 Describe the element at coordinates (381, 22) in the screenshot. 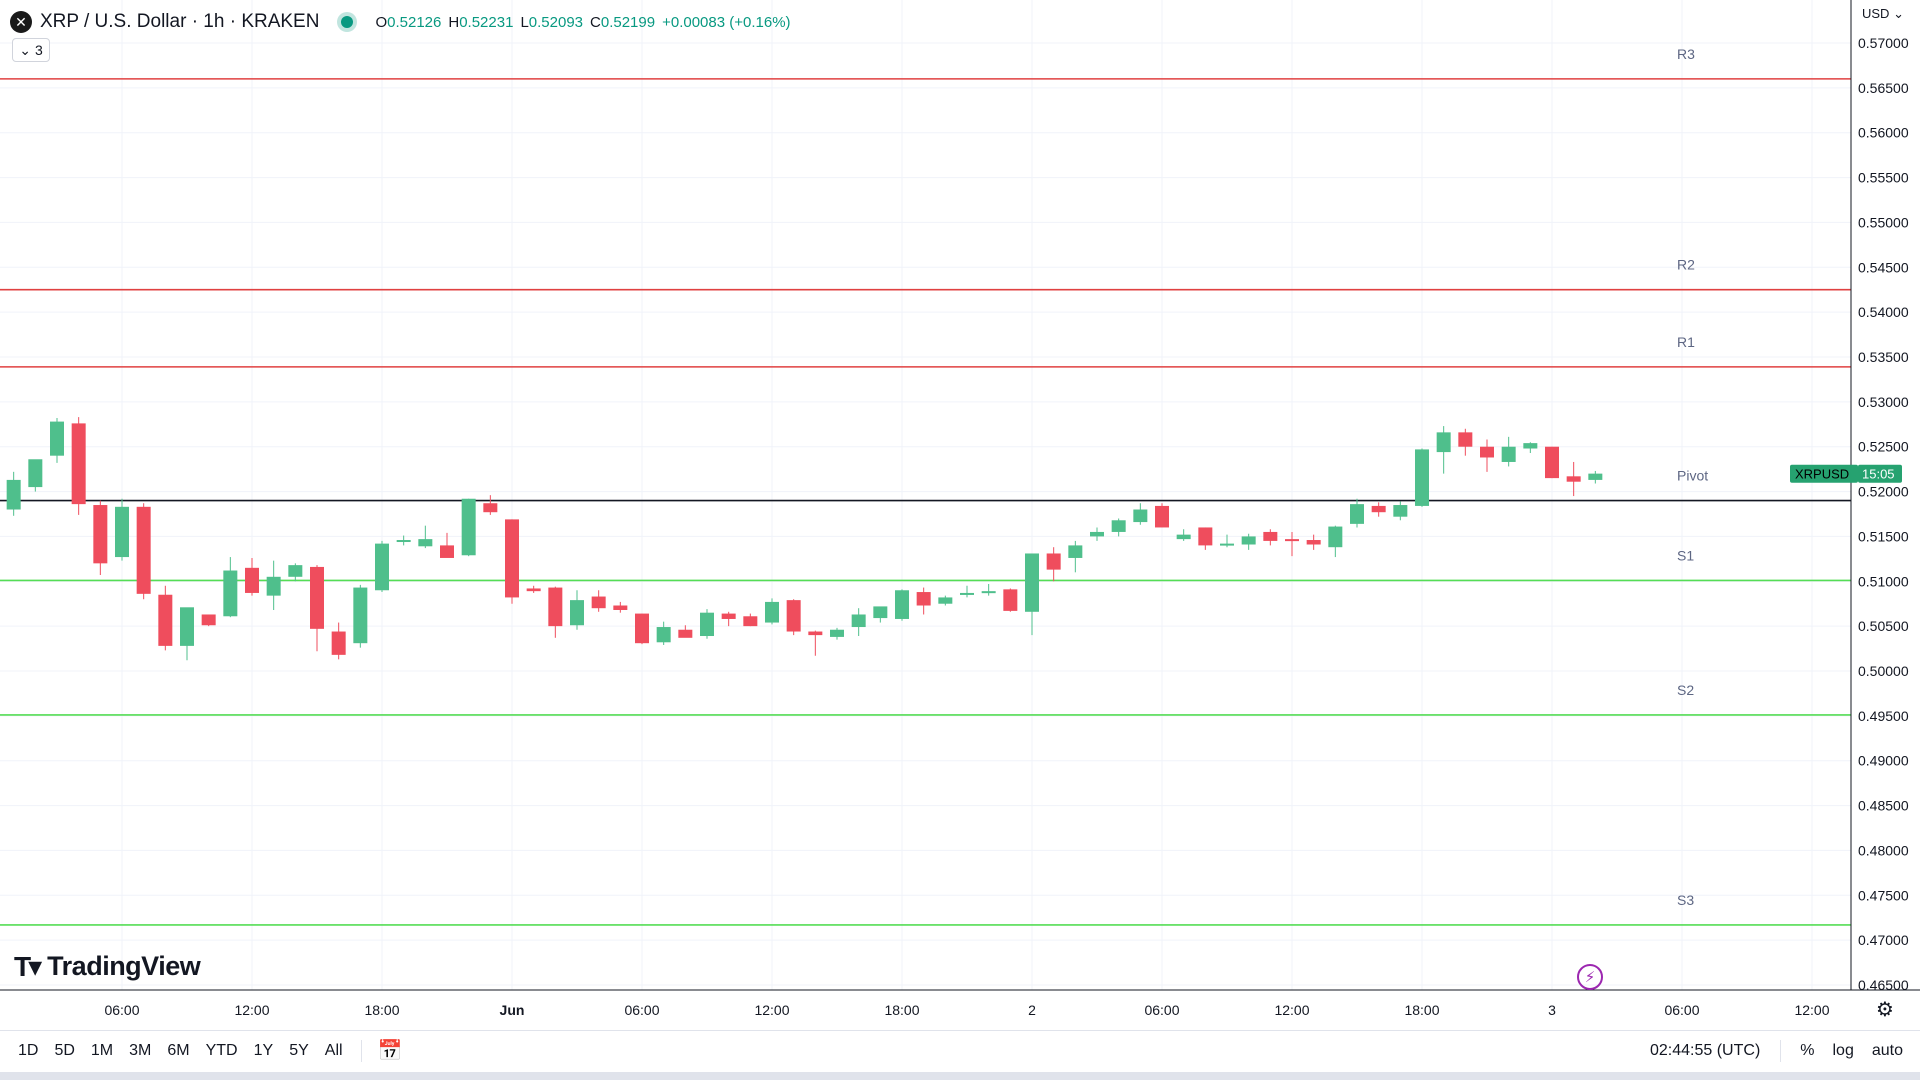

I see `open-label: O` at that location.